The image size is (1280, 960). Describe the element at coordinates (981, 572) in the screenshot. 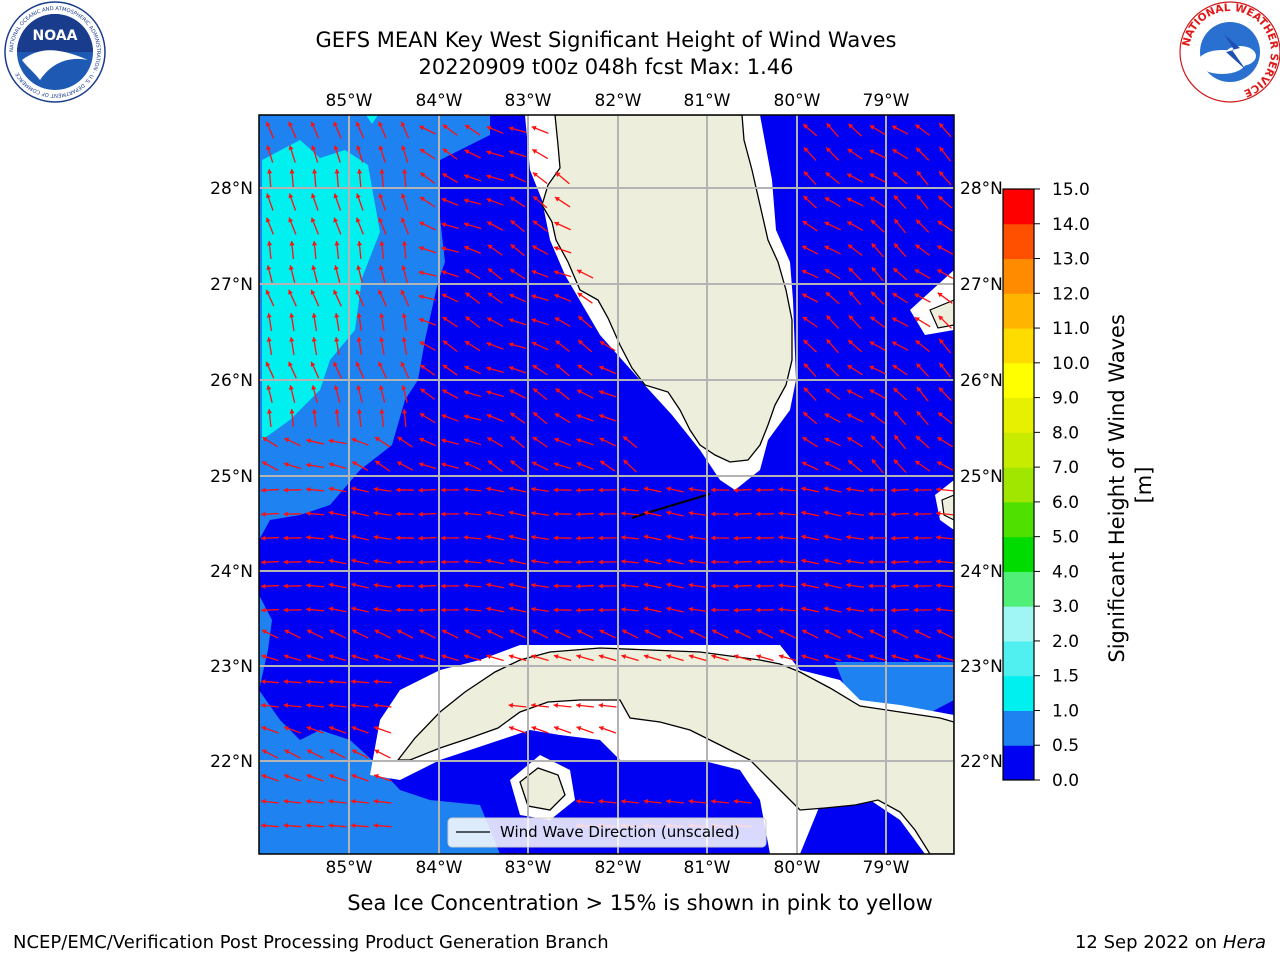

I see `lat-label-right: 24°N` at that location.